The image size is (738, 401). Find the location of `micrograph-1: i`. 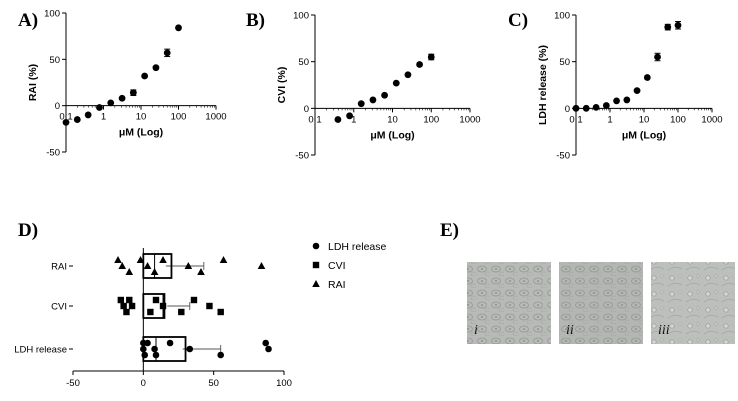

micrograph-1: i is located at coordinates (509, 303).